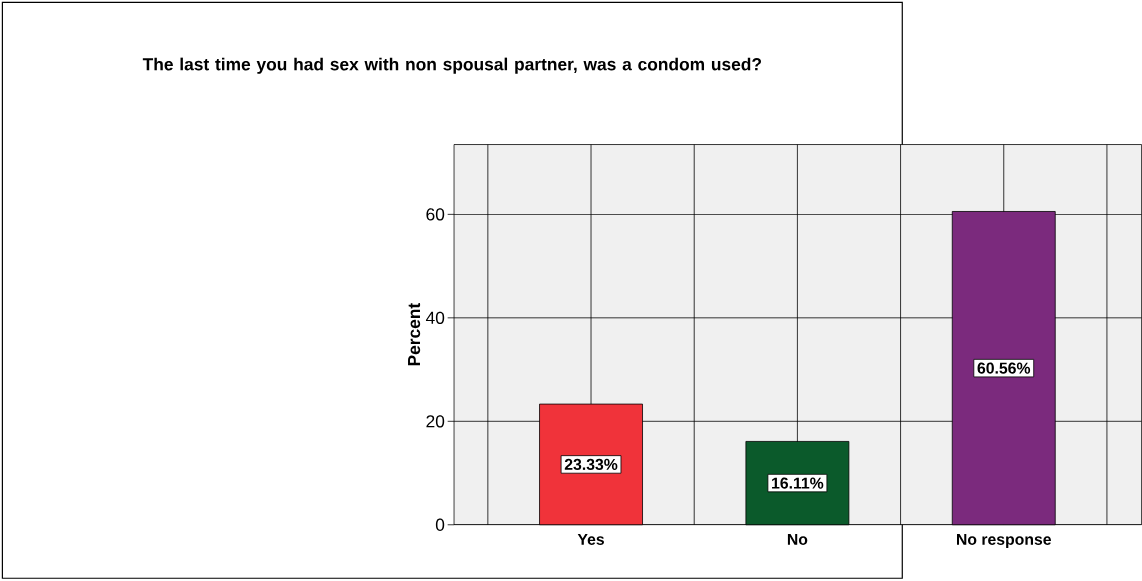 Image resolution: width=1142 pixels, height=581 pixels. Describe the element at coordinates (1004, 541) in the screenshot. I see `x-tick-label: No response` at that location.